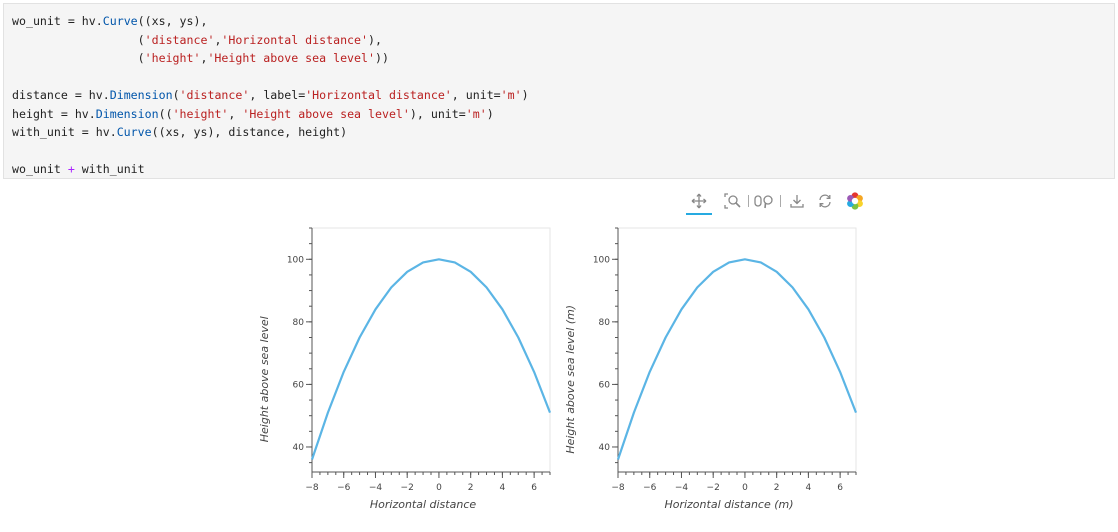 The width and height of the screenshot is (1118, 532). Describe the element at coordinates (57, 21) in the screenshot. I see `code-token: wo_unit = hv.` at that location.